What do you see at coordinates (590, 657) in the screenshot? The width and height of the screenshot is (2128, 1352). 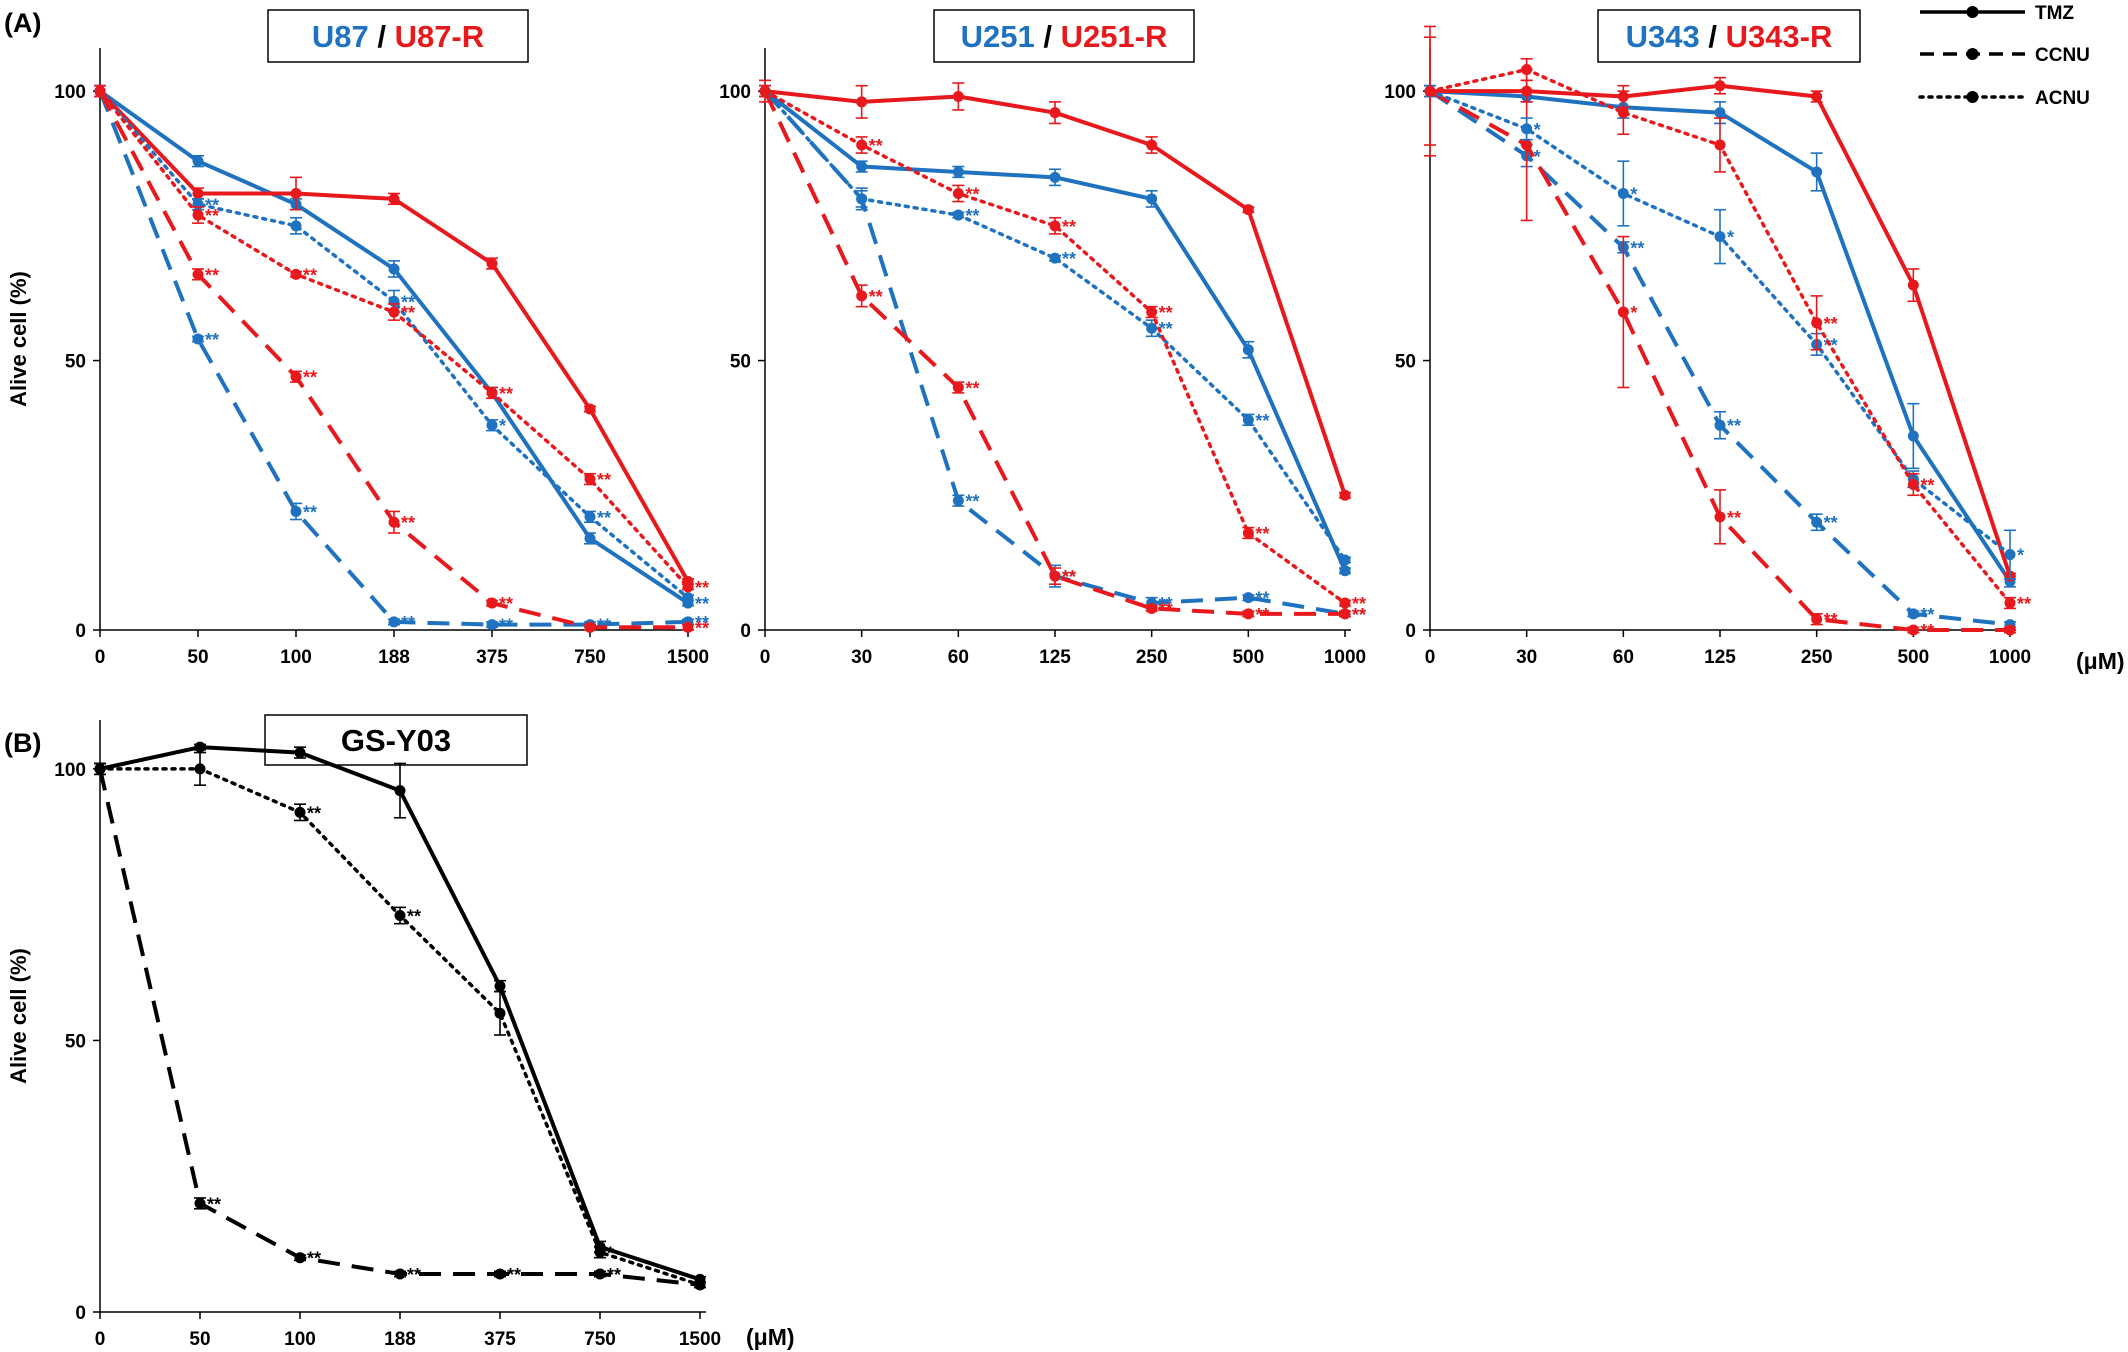 I see `x-tick-label: 750` at bounding box center [590, 657].